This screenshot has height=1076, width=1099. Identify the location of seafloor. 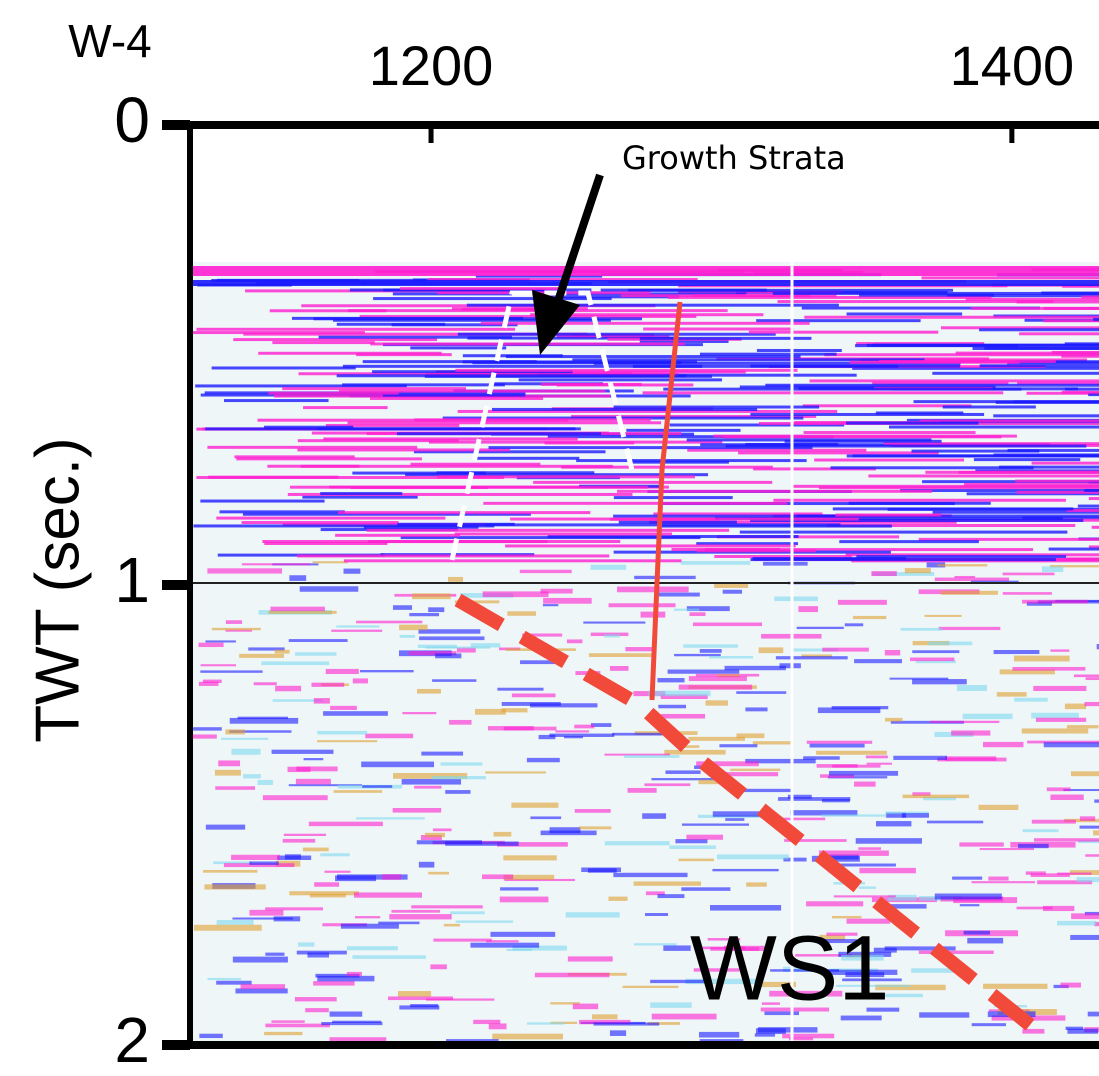
(644, 271).